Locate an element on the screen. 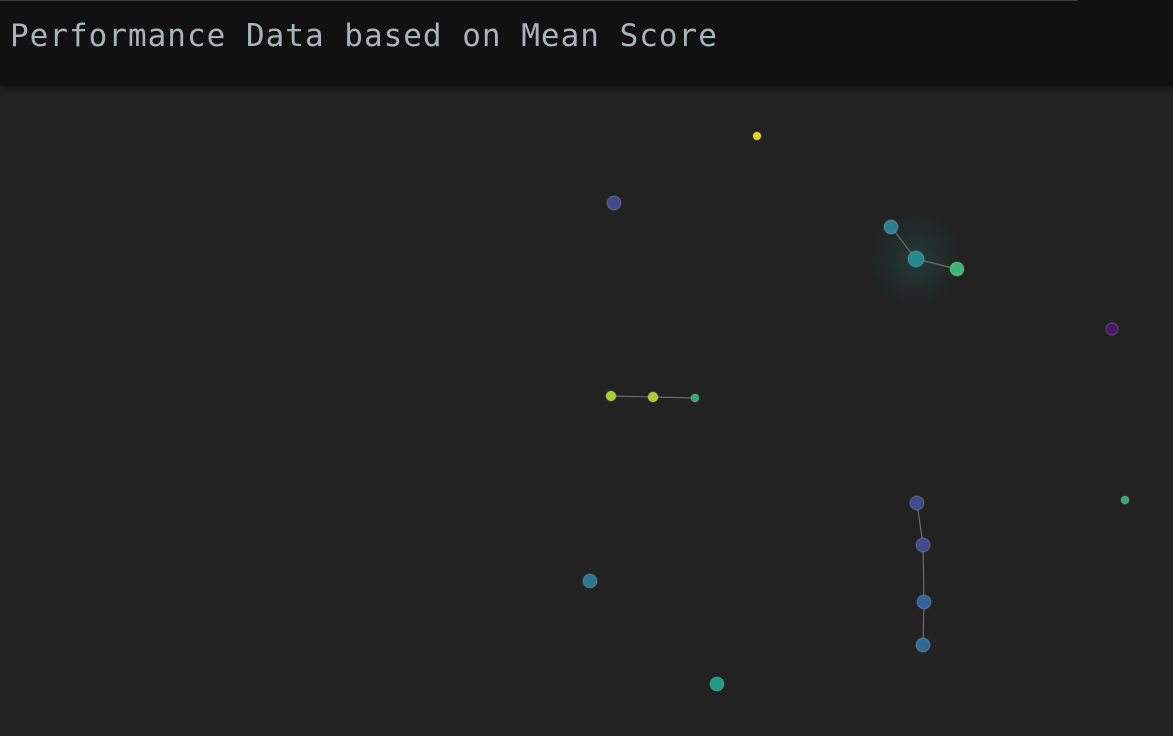 Image resolution: width=1173 pixels, height=736 pixels. data-point-p4 is located at coordinates (916, 259).